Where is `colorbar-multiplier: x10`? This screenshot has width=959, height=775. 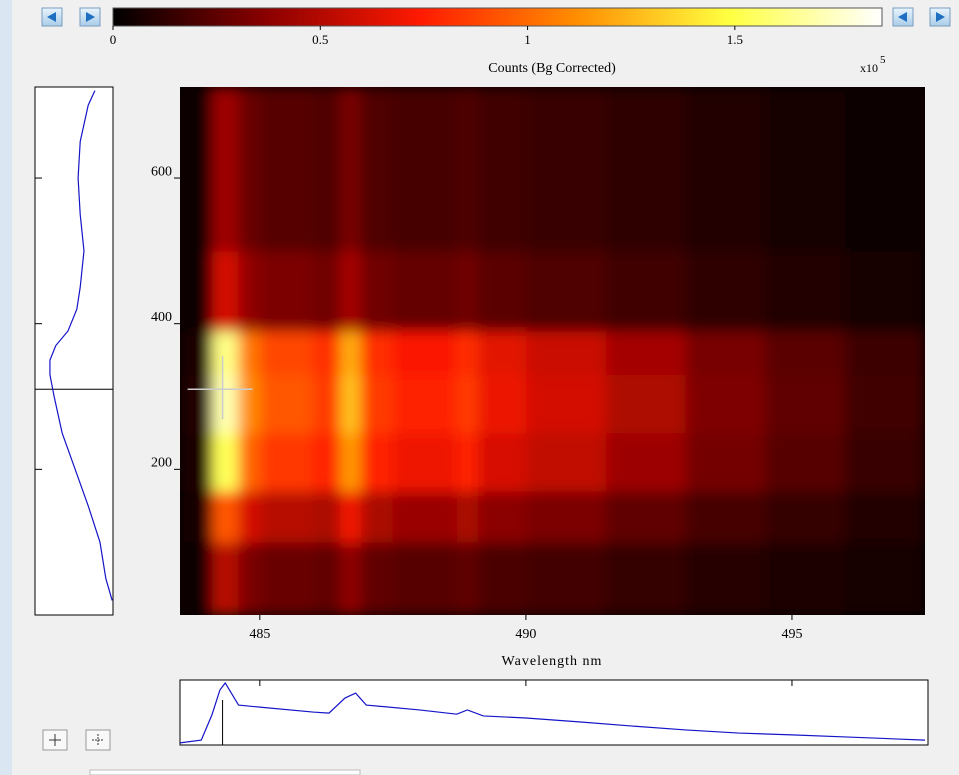 colorbar-multiplier: x10 is located at coordinates (869, 68).